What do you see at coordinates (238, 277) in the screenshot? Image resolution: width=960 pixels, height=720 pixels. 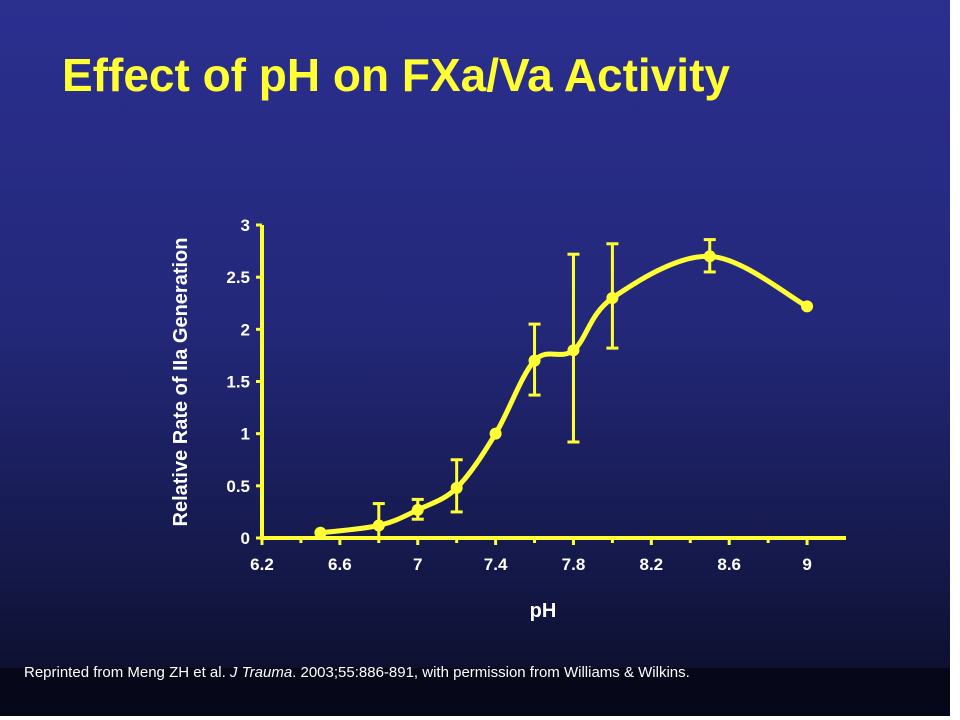 I see `y-tick-label: 2.5` at bounding box center [238, 277].